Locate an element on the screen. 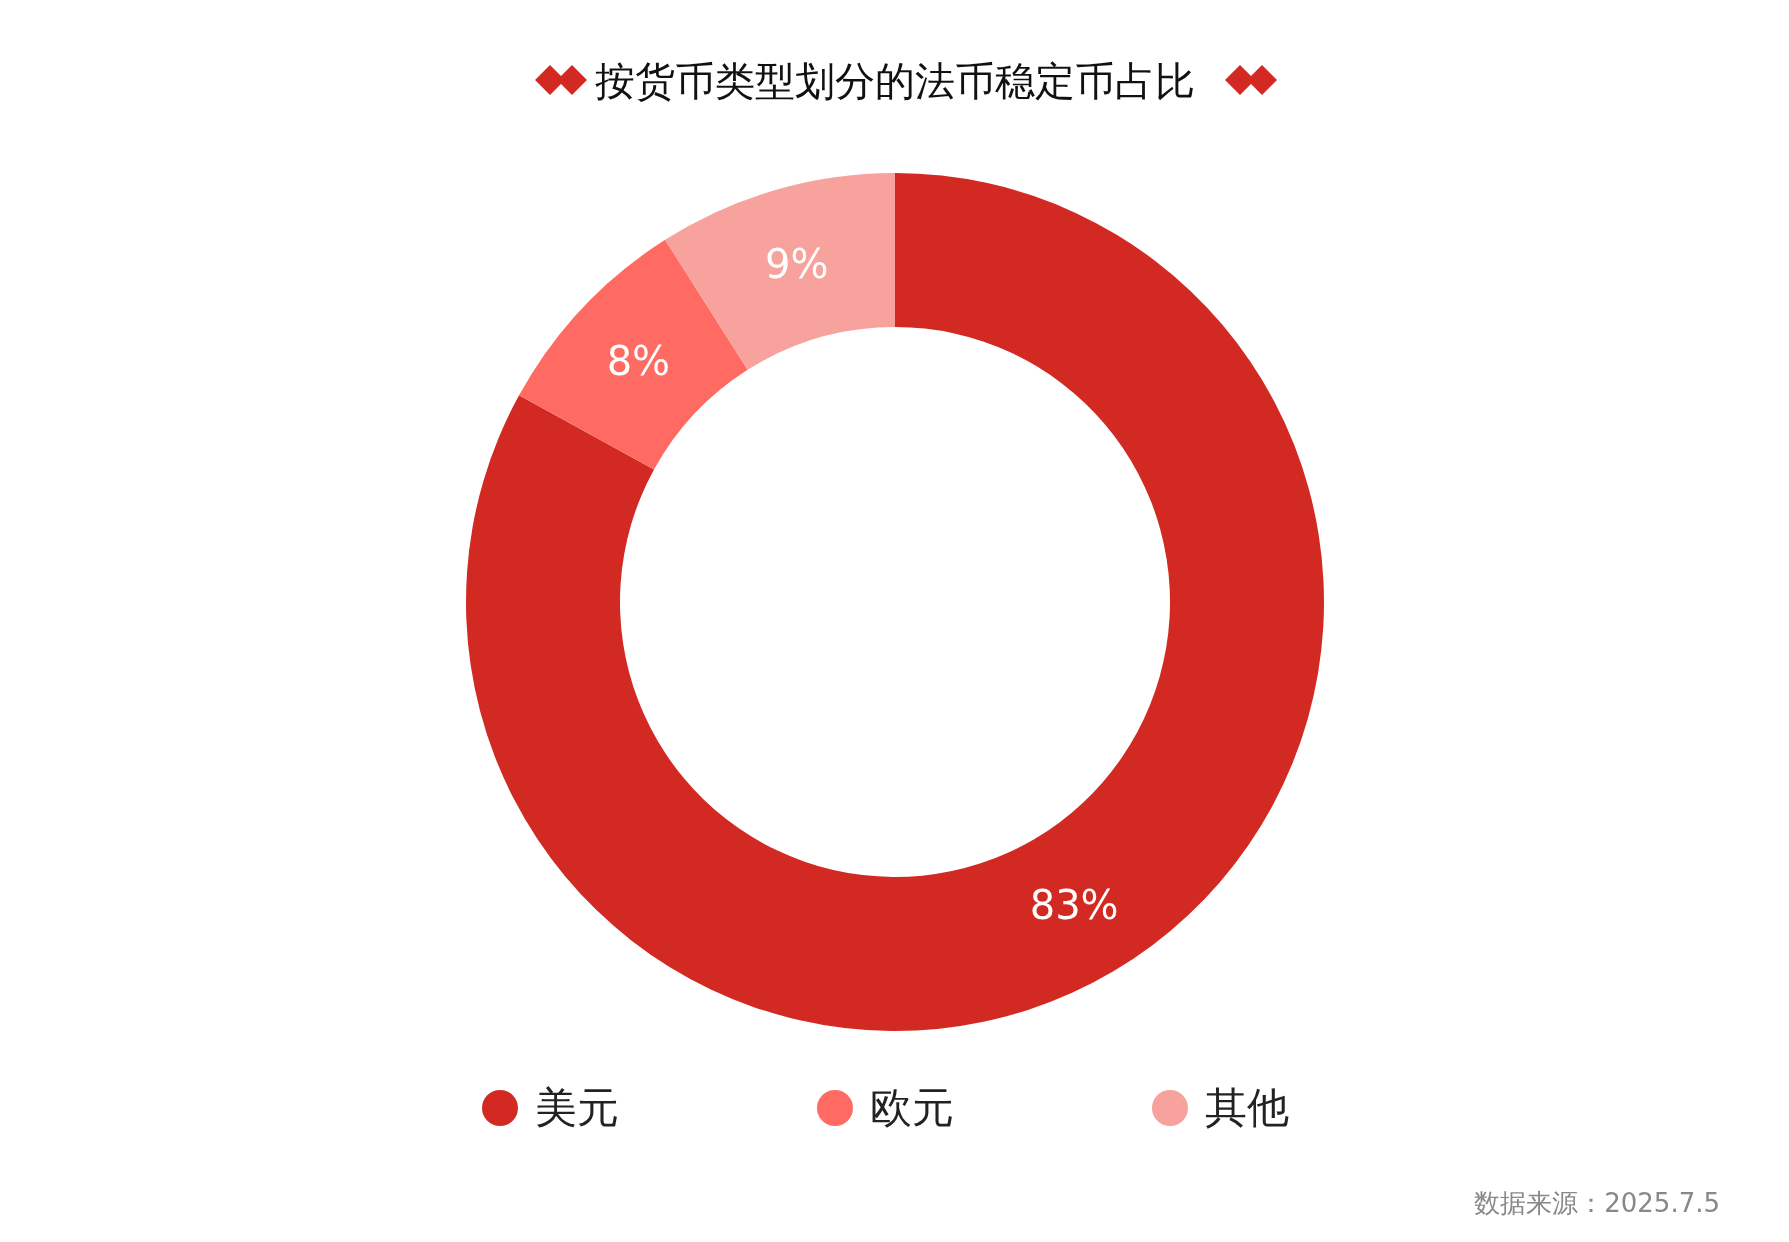 The height and width of the screenshot is (1242, 1789). annotation: 数据来源：2025.7.5 is located at coordinates (1597, 1203).